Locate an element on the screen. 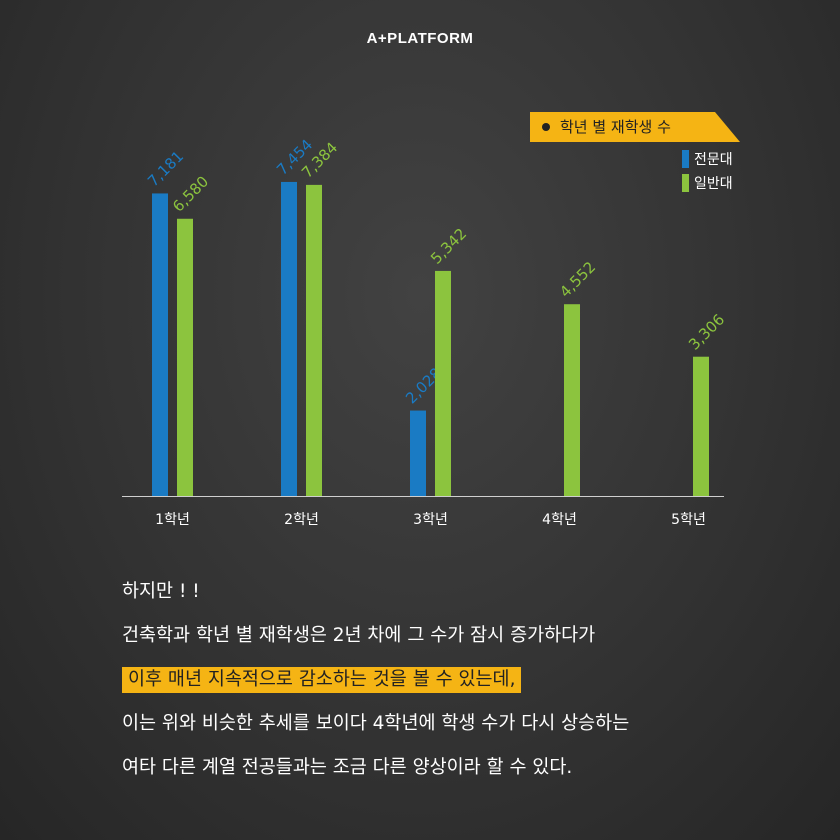 The width and height of the screenshot is (840, 840). x-tick-label: 5학년 is located at coordinates (688, 520).